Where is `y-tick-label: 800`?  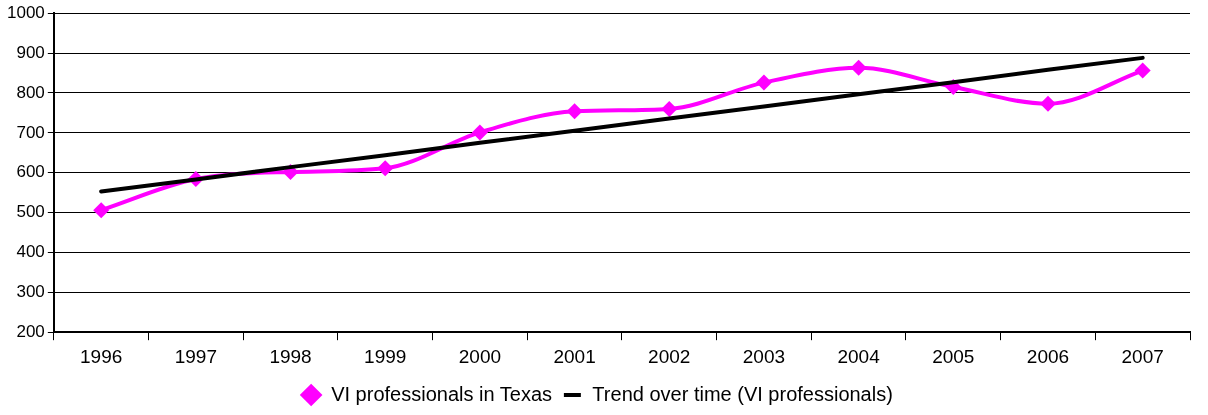
y-tick-label: 800 is located at coordinates (30, 92).